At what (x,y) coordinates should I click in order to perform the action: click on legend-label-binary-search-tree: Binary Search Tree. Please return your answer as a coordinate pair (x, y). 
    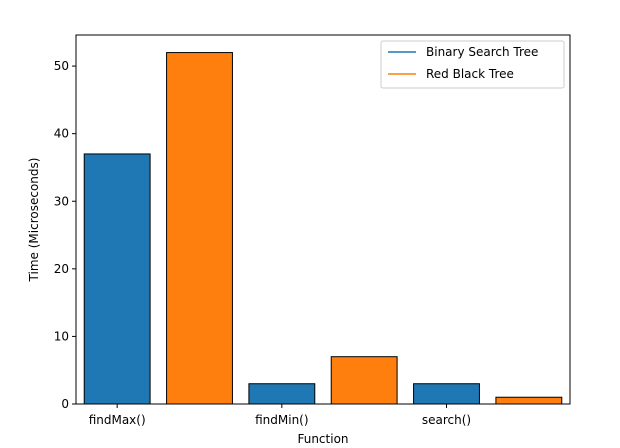
    Looking at the image, I should click on (482, 52).